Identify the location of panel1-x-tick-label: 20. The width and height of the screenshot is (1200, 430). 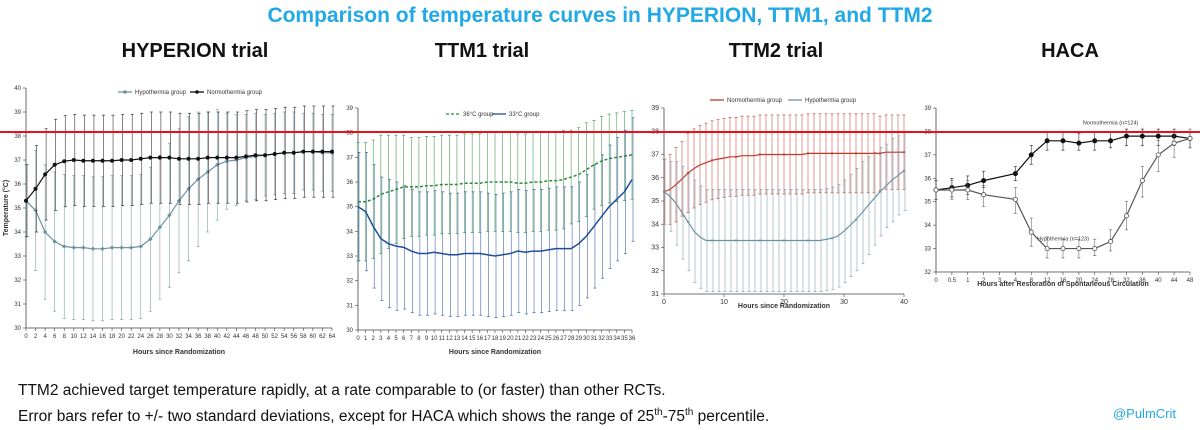
(510, 339).